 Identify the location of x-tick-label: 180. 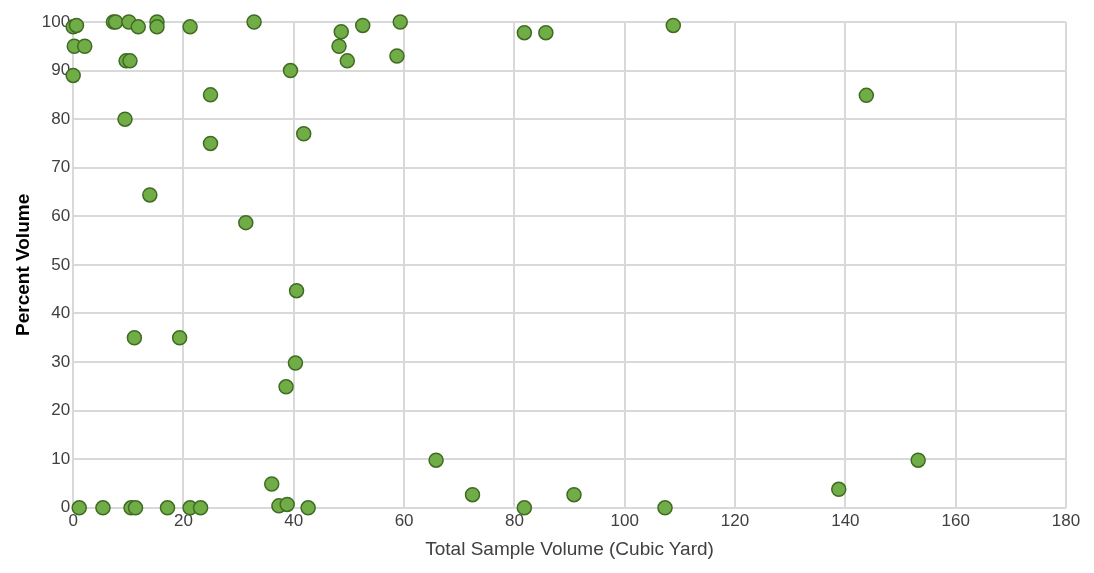
(1066, 520).